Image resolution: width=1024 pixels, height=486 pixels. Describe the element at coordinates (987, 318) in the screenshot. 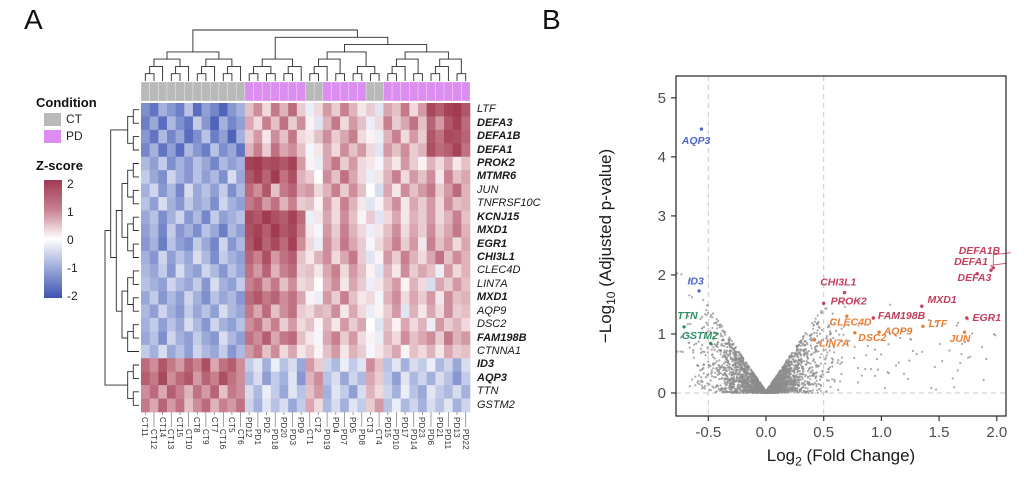

I see `gene-label: EGR1` at that location.